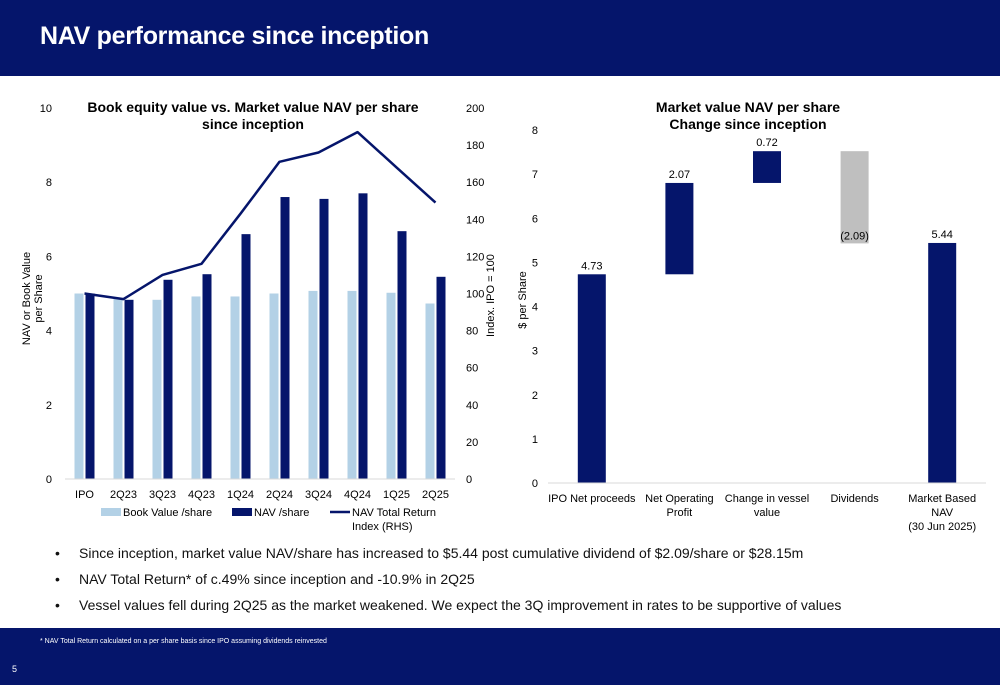 This screenshot has width=1000, height=685. What do you see at coordinates (357, 495) in the screenshot?
I see `x-tick-label: 4Q24` at bounding box center [357, 495].